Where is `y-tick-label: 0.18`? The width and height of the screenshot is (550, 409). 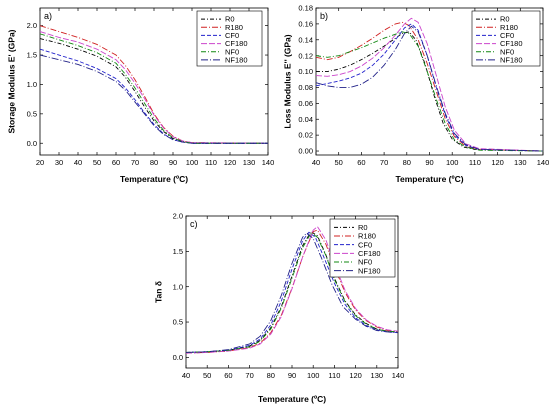
y-tick-label: 0.18 is located at coordinates (305, 8).